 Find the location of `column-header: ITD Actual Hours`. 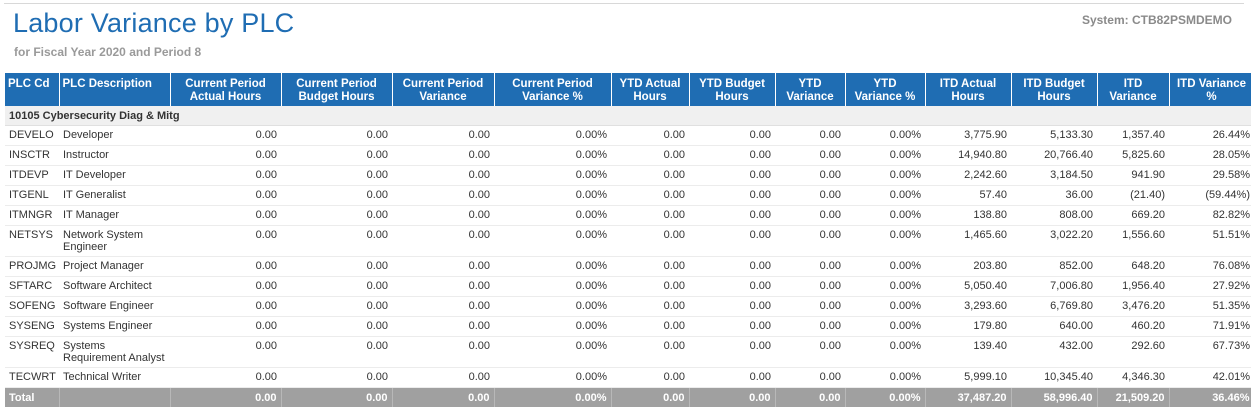

column-header: ITD Actual Hours is located at coordinates (968, 89).